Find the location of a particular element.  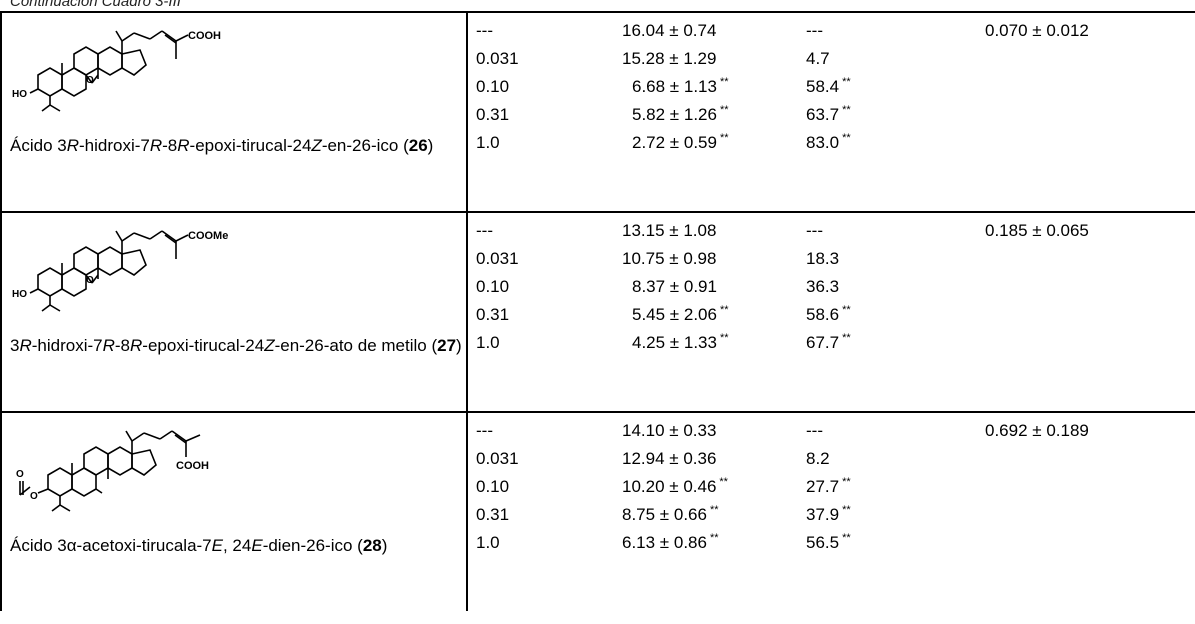

carbonyl-oxygen-label: O is located at coordinates (20, 474).